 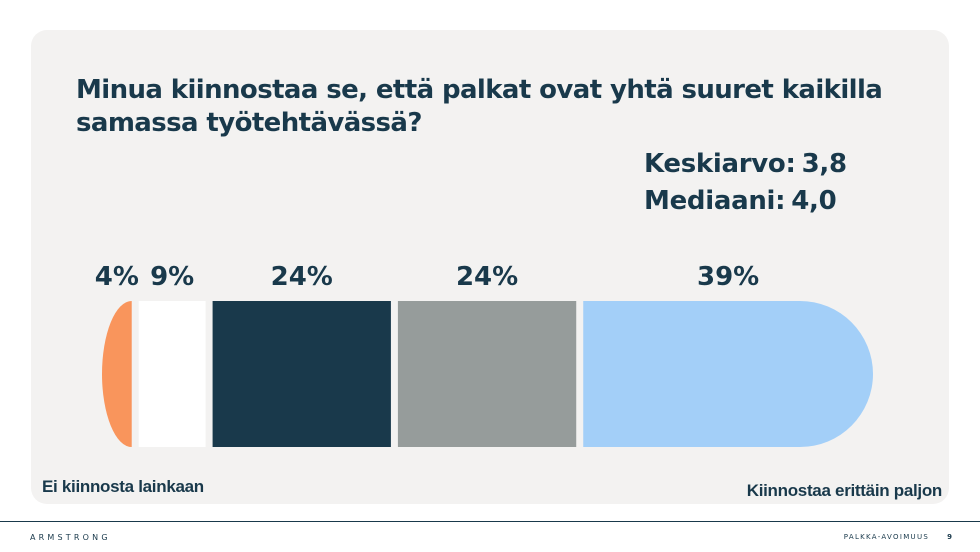 What do you see at coordinates (490, 521) in the screenshot?
I see `footer-divider` at bounding box center [490, 521].